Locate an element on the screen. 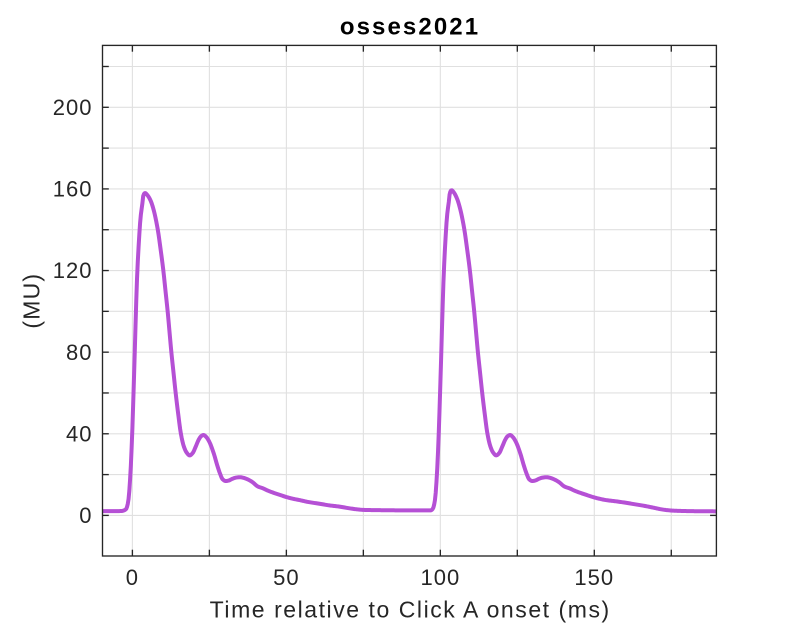 The image size is (792, 625). svg-text: 100 is located at coordinates (440, 577).